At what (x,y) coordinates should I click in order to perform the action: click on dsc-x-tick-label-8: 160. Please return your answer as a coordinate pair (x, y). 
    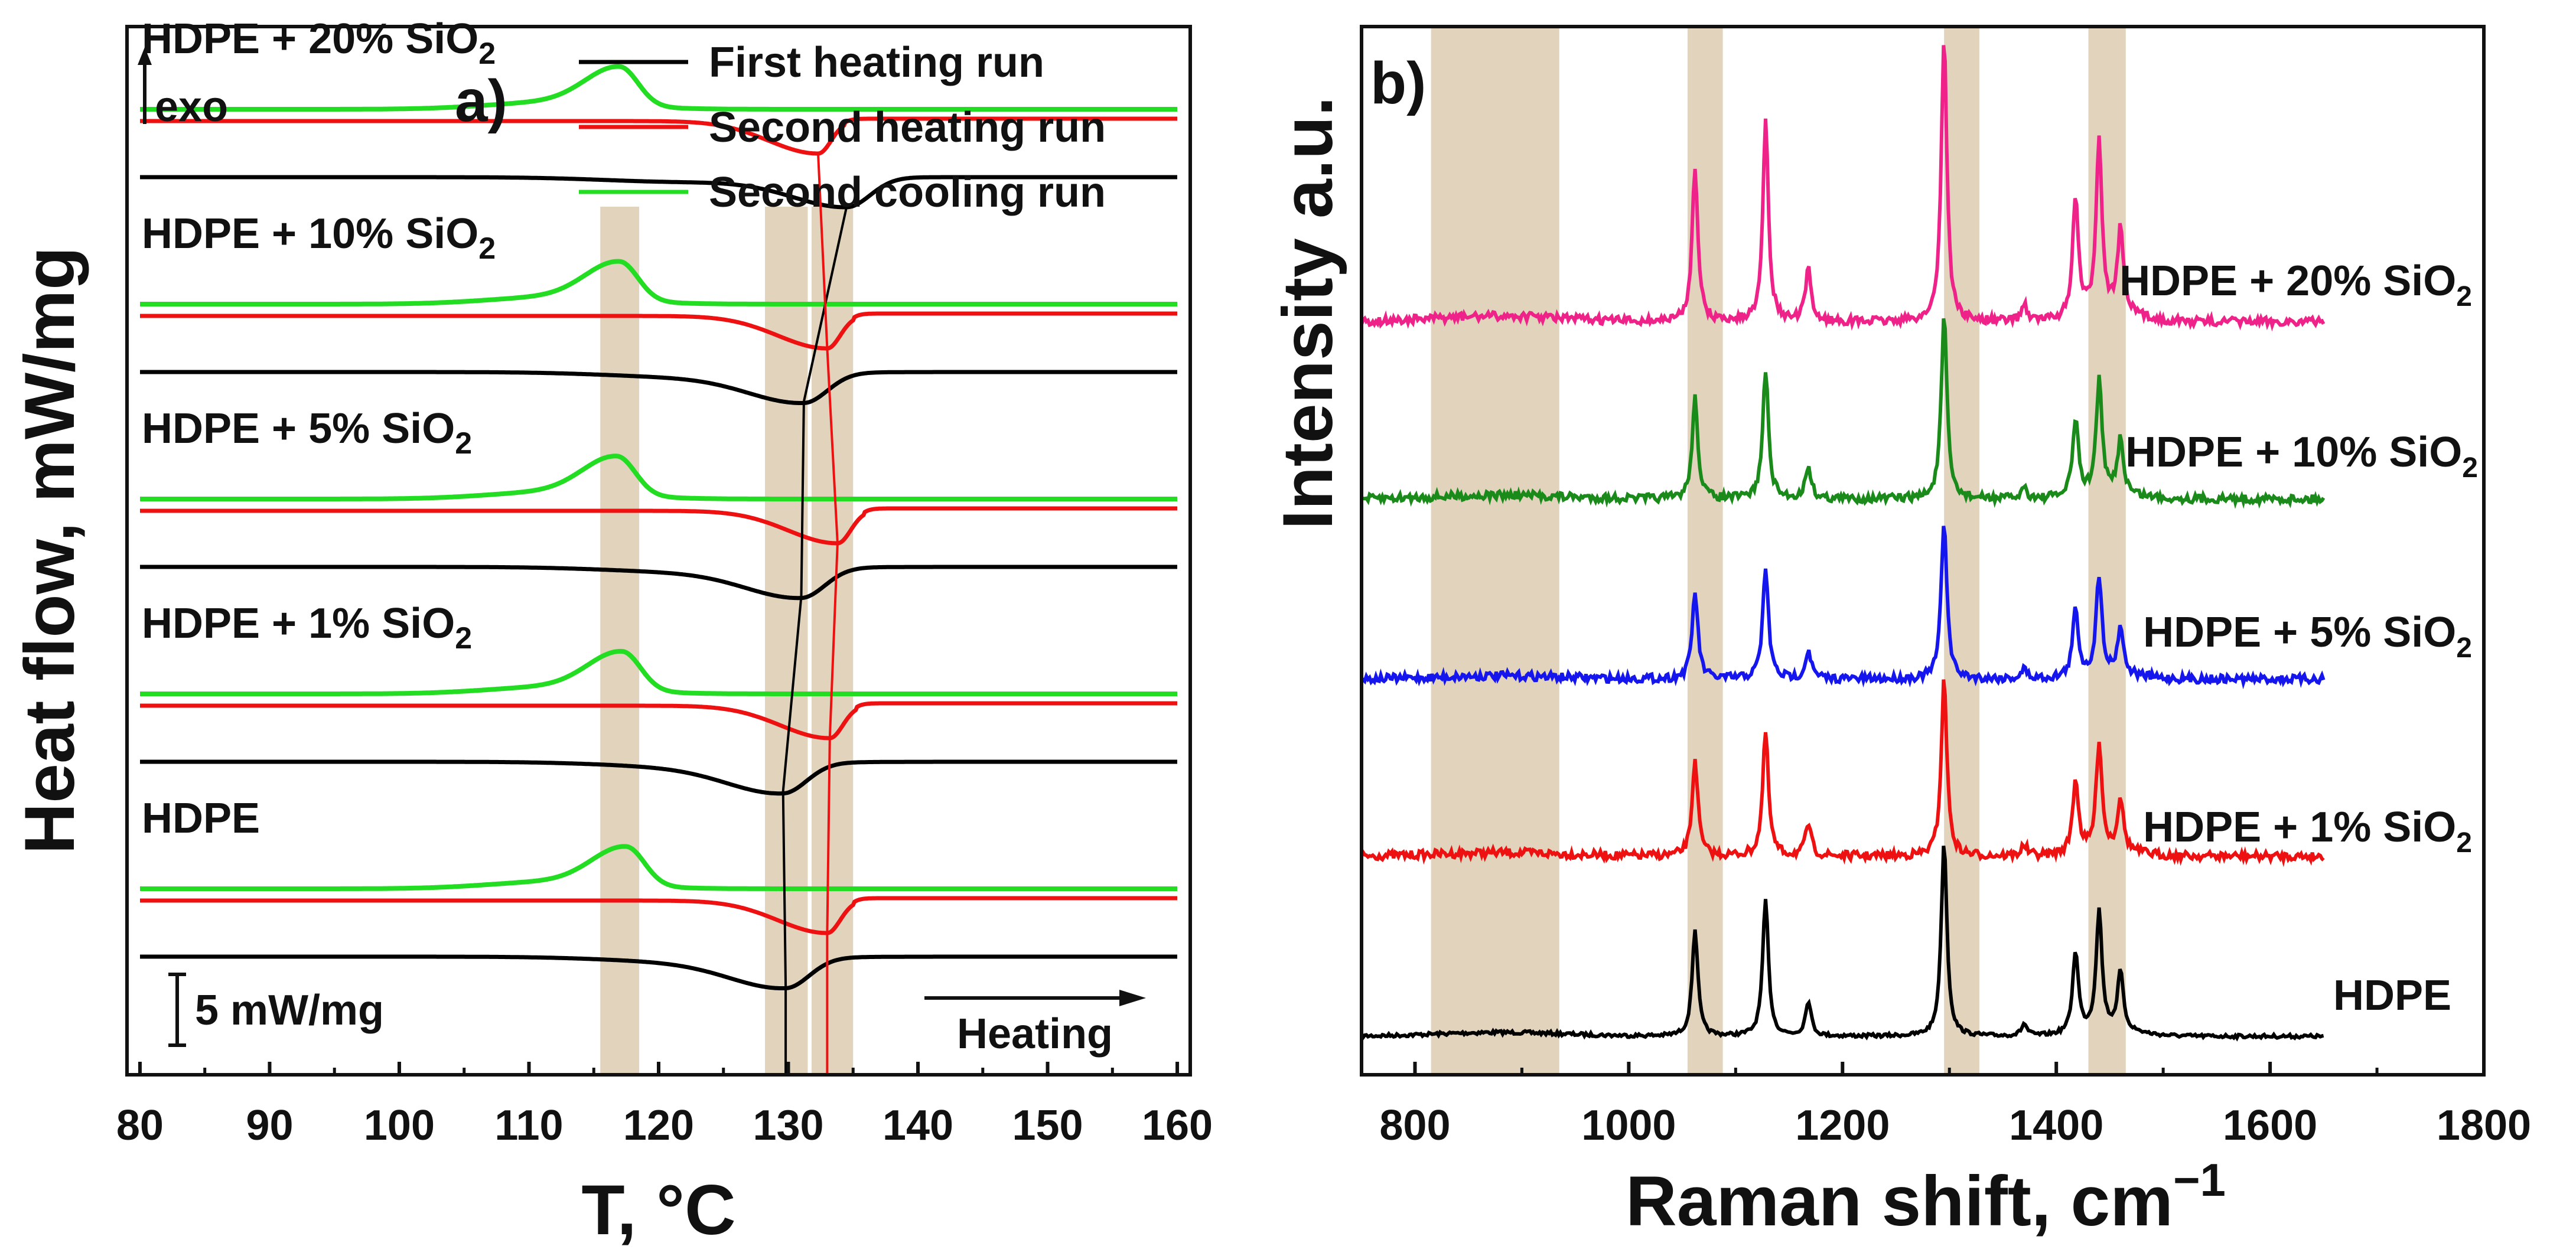
    Looking at the image, I should click on (1177, 1126).